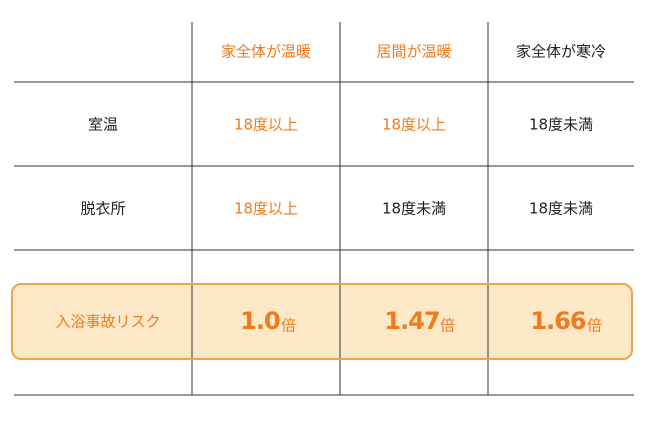 This screenshot has height=432, width=648. What do you see at coordinates (103, 125) in the screenshot?
I see `row-label: 室温` at bounding box center [103, 125].